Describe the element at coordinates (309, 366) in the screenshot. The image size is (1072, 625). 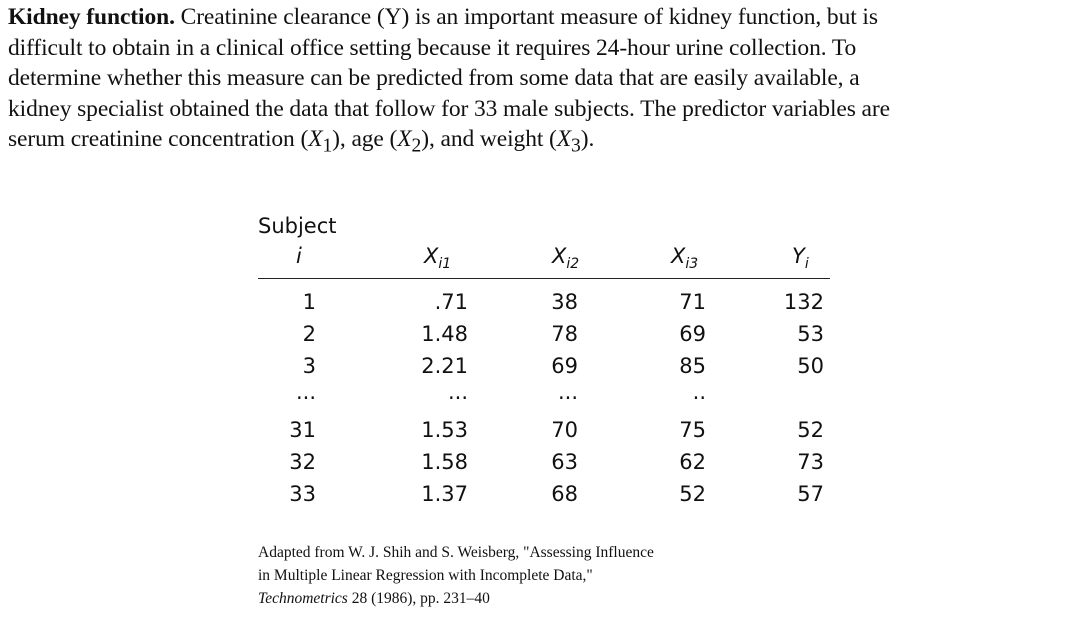
I see `cell-subject: 3` at that location.